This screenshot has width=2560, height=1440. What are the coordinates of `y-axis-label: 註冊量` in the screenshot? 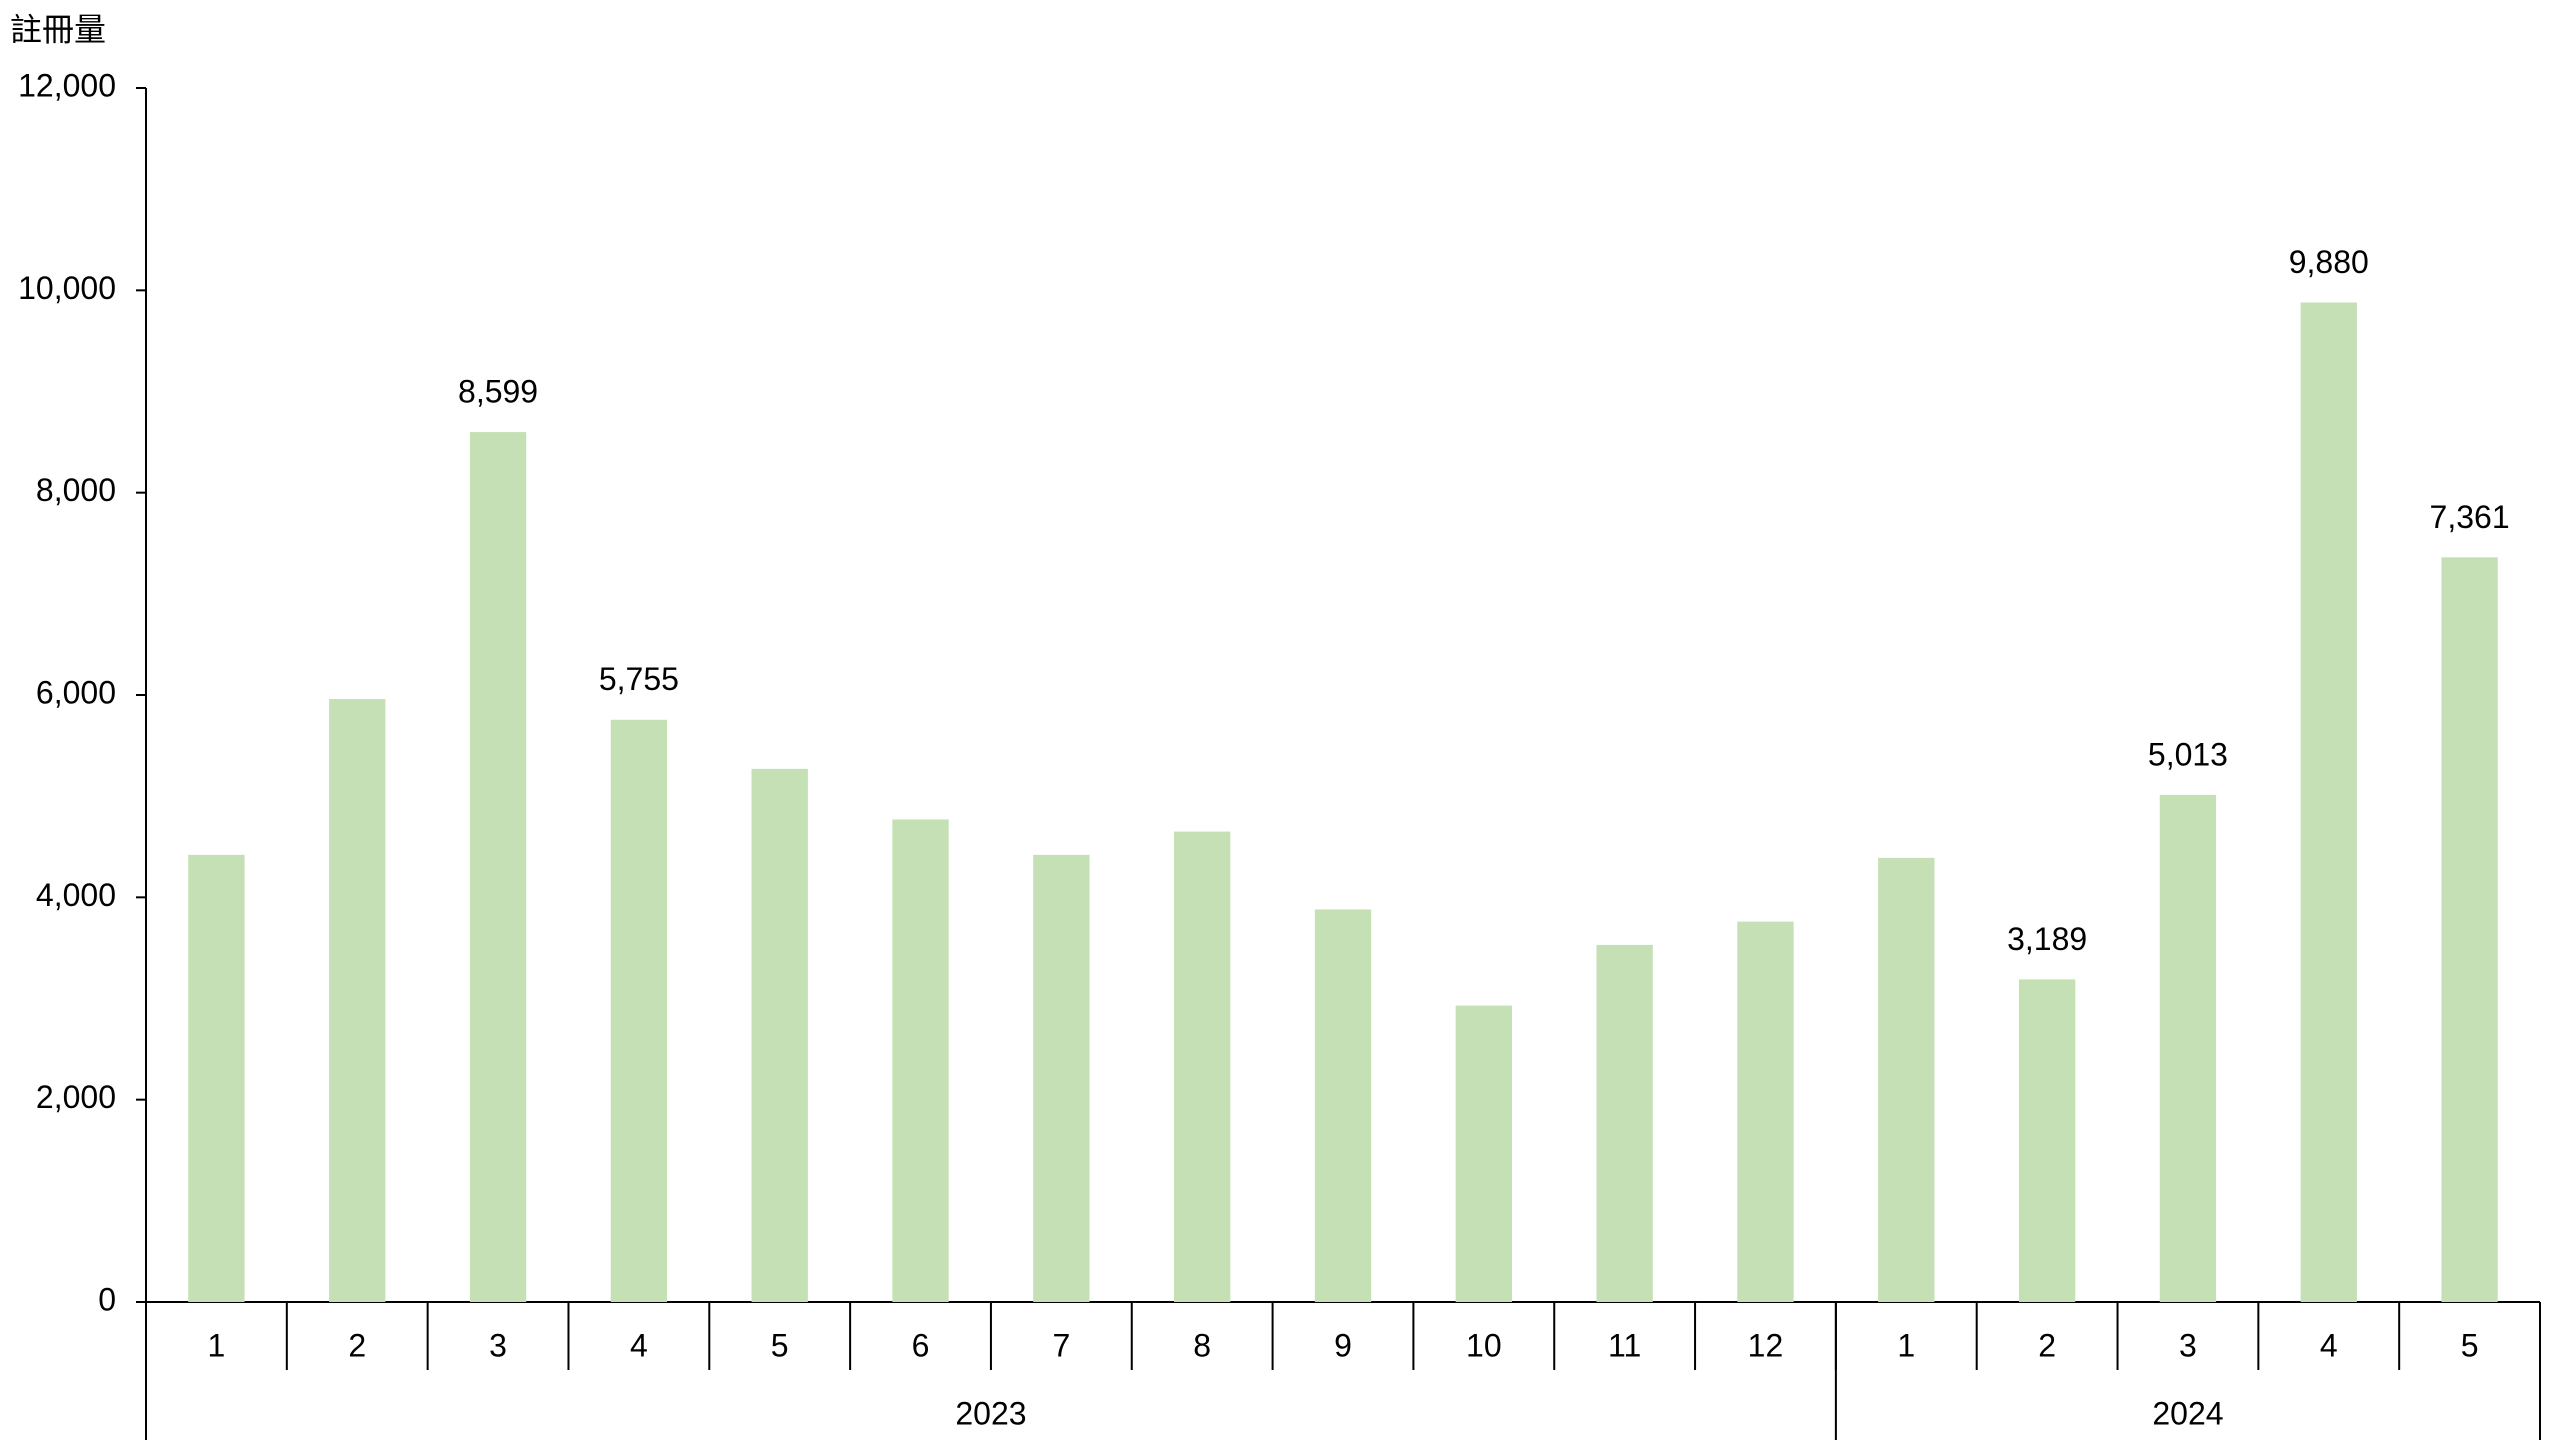 It's located at (58, 29).